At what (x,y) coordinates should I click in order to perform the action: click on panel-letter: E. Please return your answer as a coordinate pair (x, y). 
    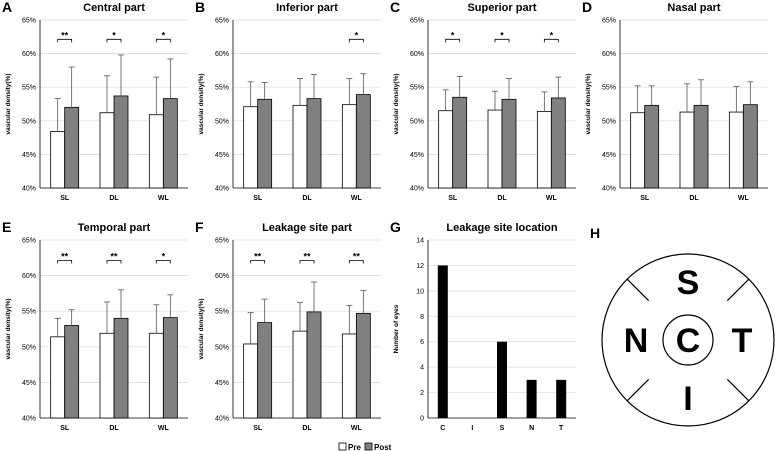
    Looking at the image, I should click on (6, 227).